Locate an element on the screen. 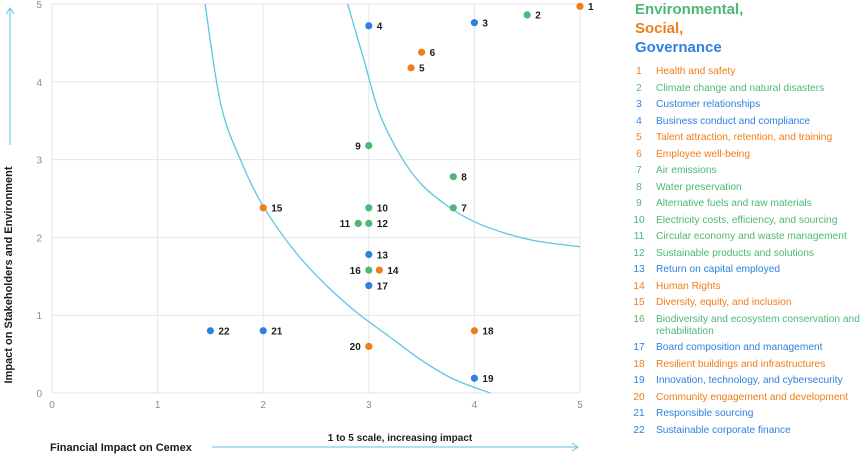  y-tick-label: 5 is located at coordinates (39, 5).